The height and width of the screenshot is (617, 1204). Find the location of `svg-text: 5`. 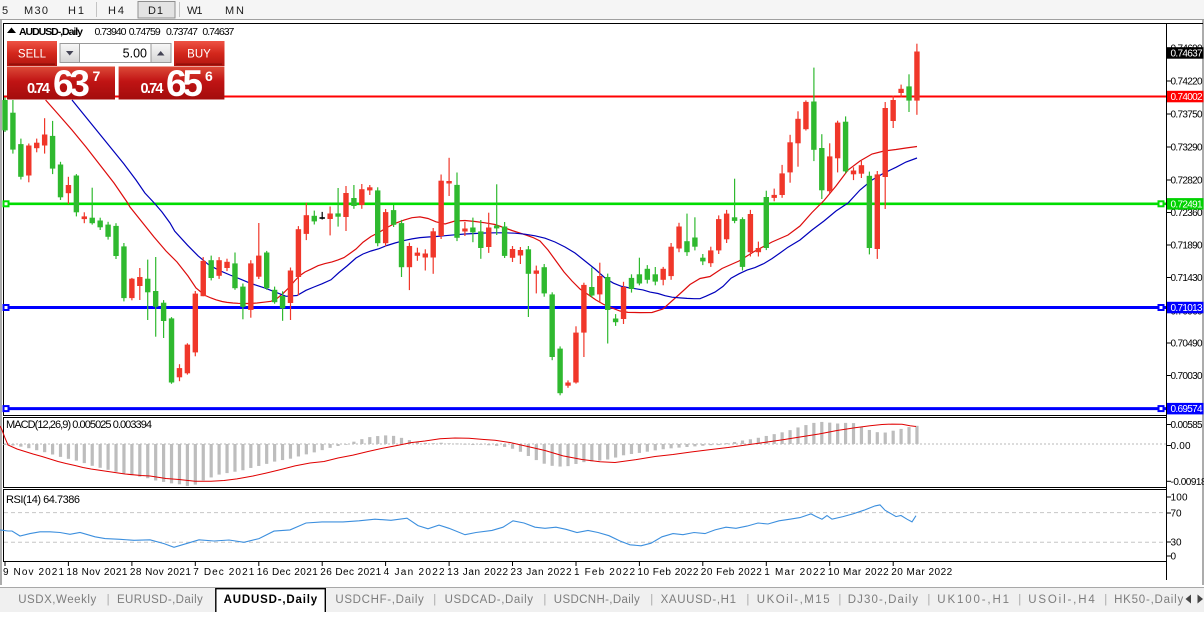

svg-text: 5 is located at coordinates (5, 11).